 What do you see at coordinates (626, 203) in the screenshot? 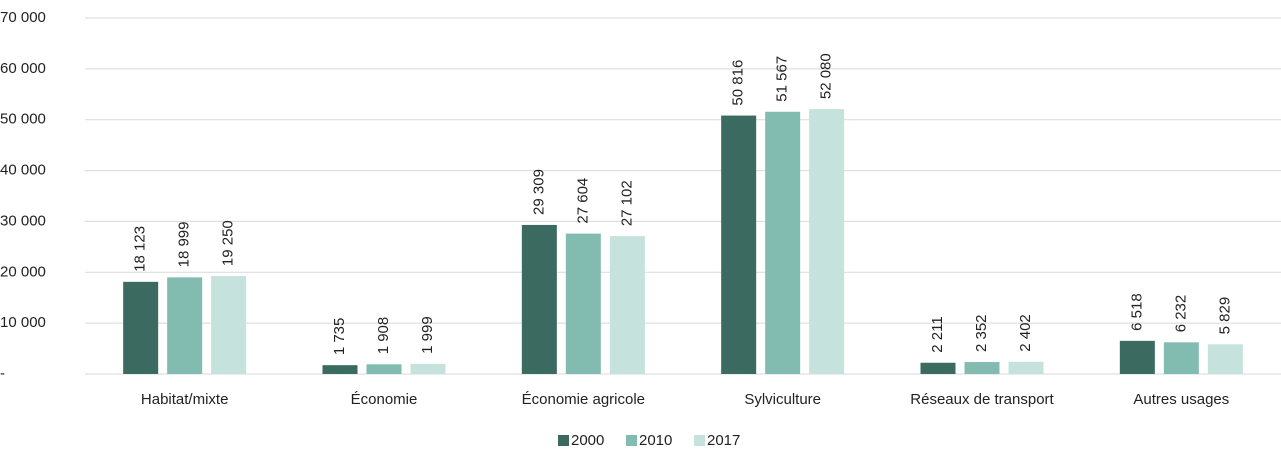
I see `value-label: 27 102` at bounding box center [626, 203].